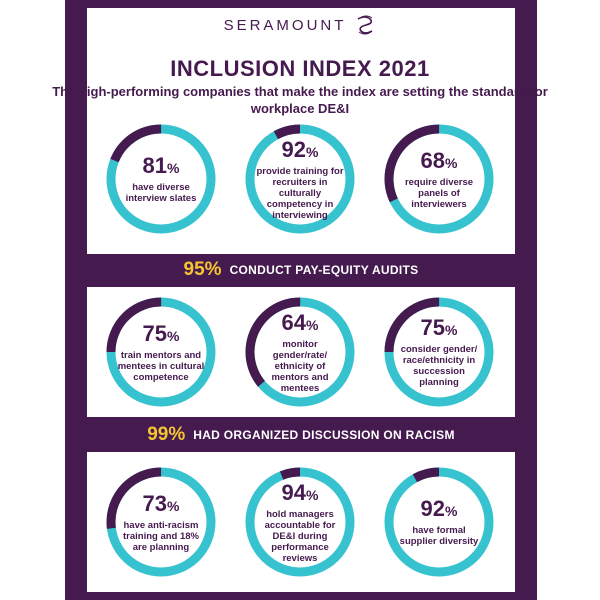  I want to click on banner-racism-discussion: 99% HAD ORGANIZED DISCUSSION ON RACISM, so click(301, 435).